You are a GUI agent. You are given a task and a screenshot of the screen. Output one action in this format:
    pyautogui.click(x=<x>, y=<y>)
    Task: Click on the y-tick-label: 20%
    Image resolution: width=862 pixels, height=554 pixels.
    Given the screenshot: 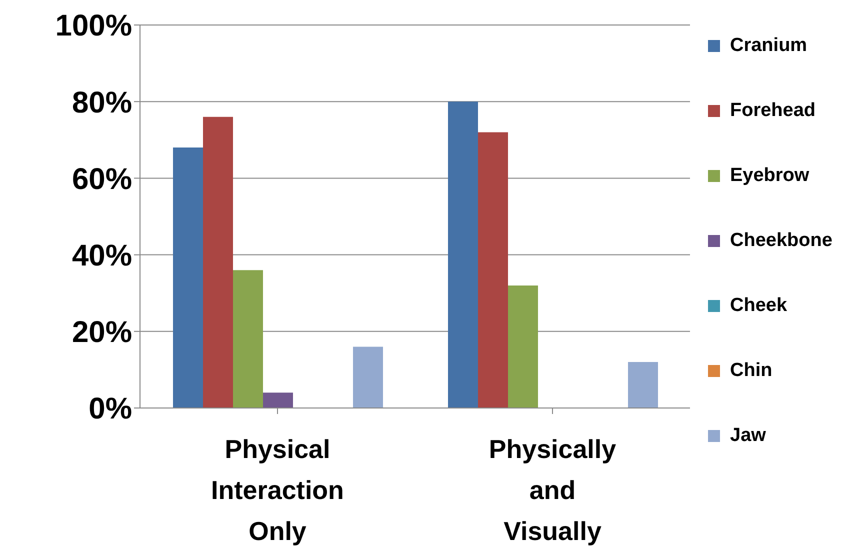 What is the action you would take?
    pyautogui.click(x=102, y=333)
    